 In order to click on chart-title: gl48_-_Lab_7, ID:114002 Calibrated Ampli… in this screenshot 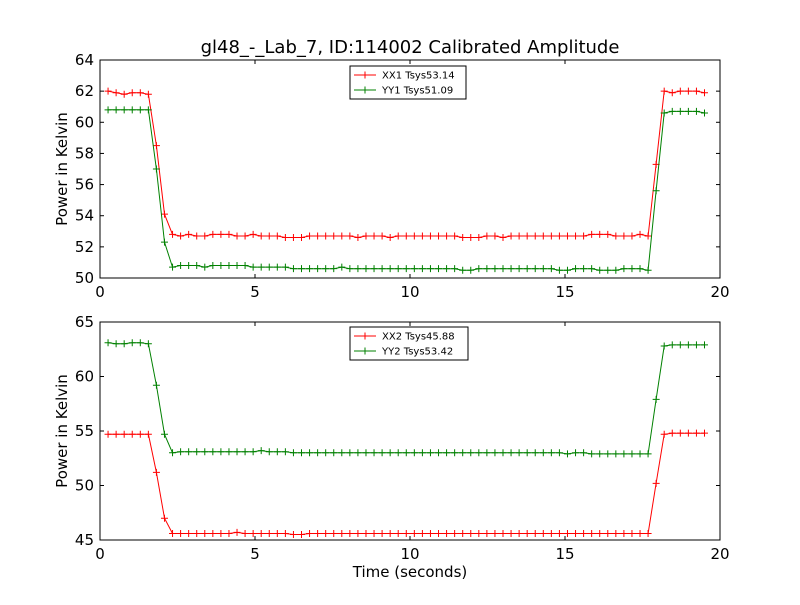, I will do `click(410, 47)`.